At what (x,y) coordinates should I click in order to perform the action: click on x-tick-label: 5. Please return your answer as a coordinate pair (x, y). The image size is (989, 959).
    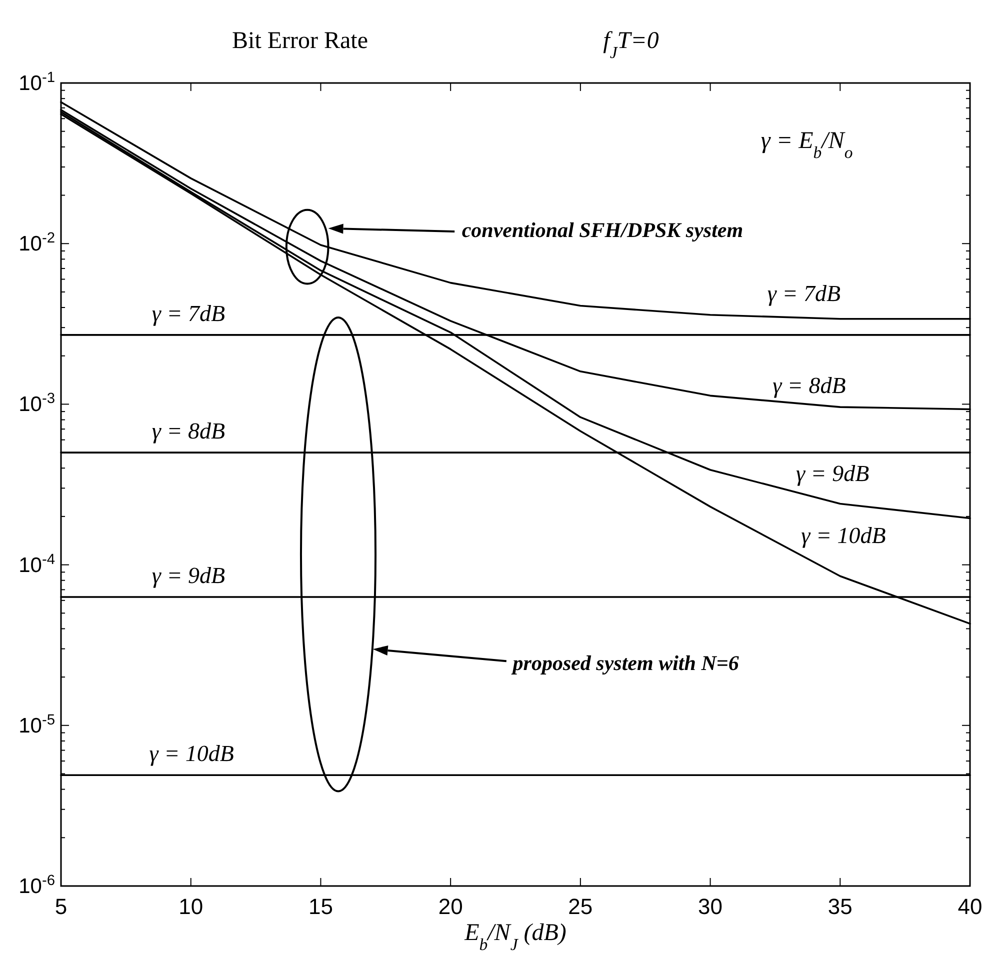
    Looking at the image, I should click on (61, 906).